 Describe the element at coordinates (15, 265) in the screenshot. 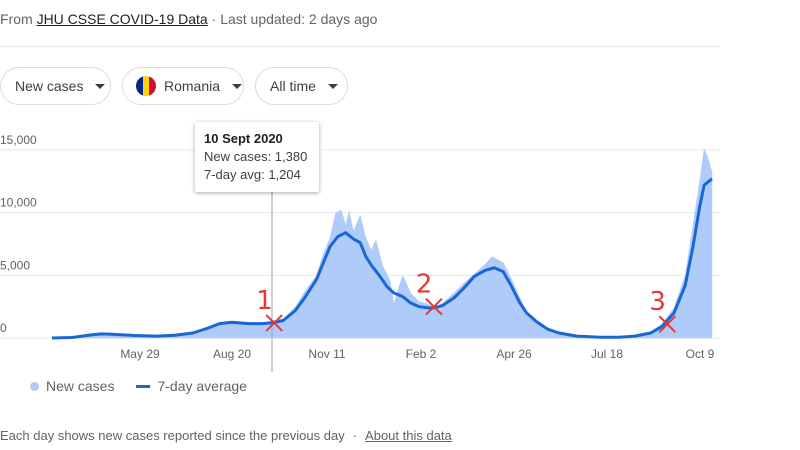

I see `y-tick-label: 5,000` at that location.